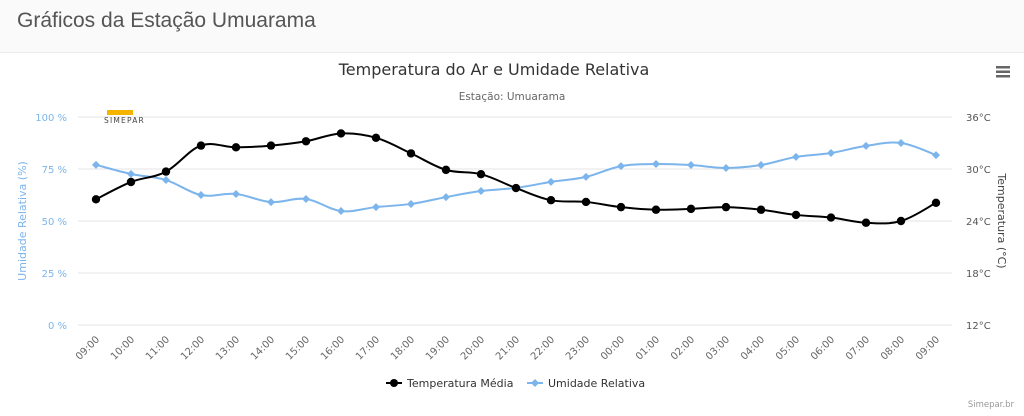  What do you see at coordinates (978, 118) in the screenshot?
I see `right-axis-tick-label: 36°C` at bounding box center [978, 118].